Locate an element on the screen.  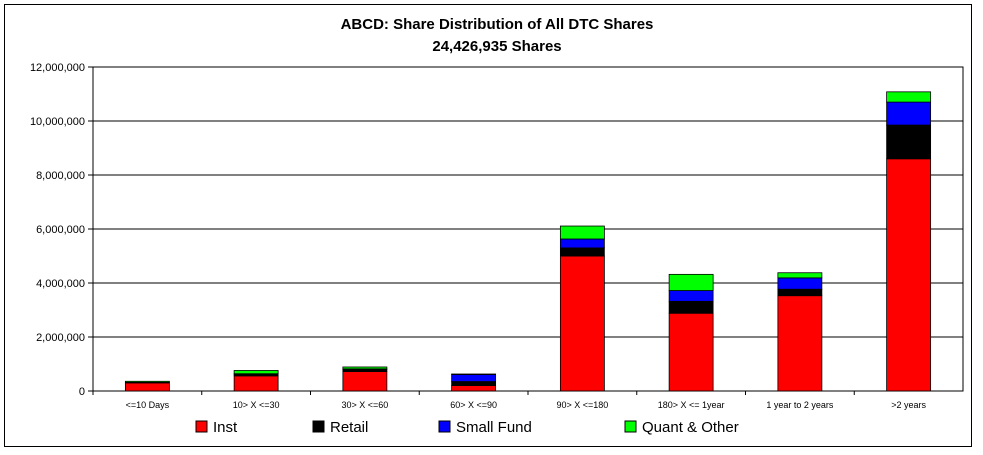
chart-subtitle: 24,426,935 Shares is located at coordinates (496, 46).